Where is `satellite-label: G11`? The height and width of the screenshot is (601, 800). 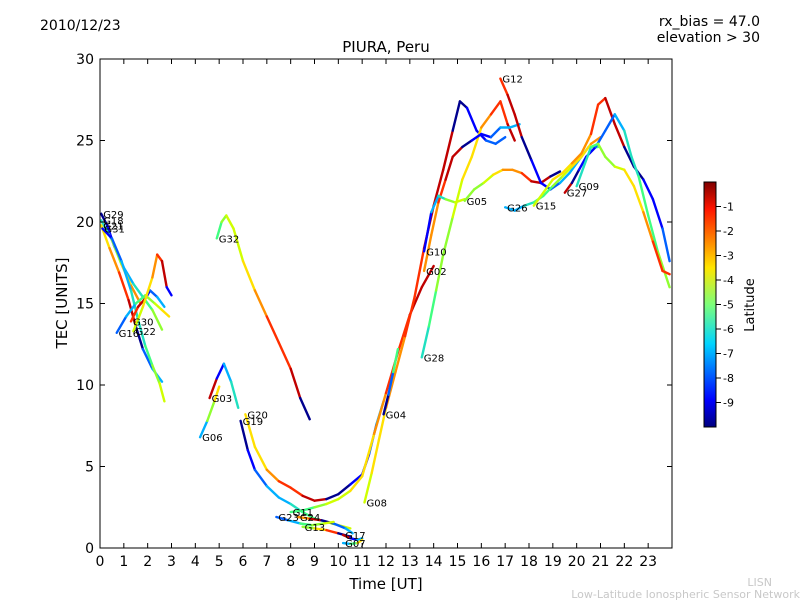
satellite-label: G11 is located at coordinates (303, 513).